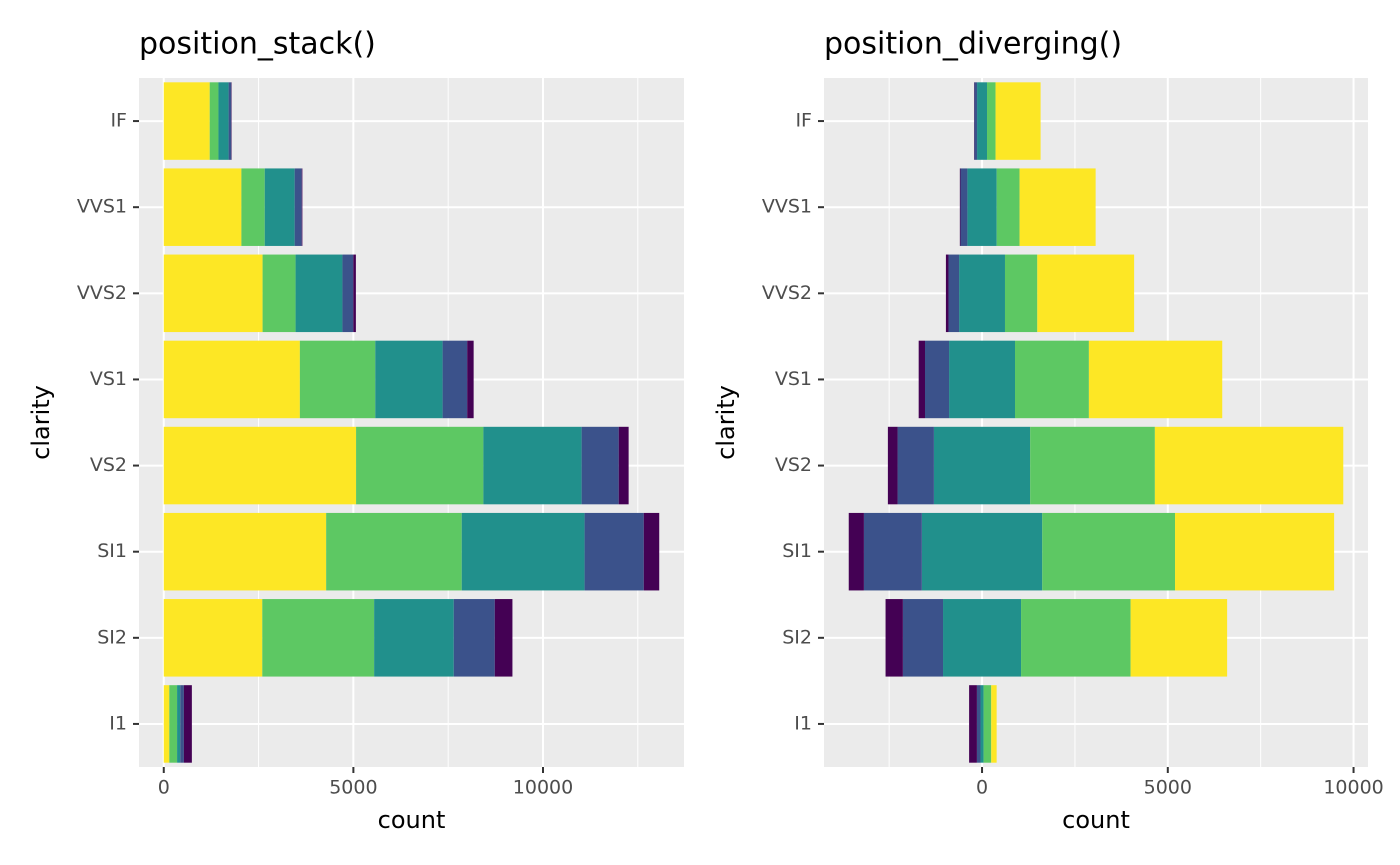 Image resolution: width=1400 pixels, height=865 pixels. Describe the element at coordinates (1353, 788) in the screenshot. I see `x-tick-label: 10000` at that location.